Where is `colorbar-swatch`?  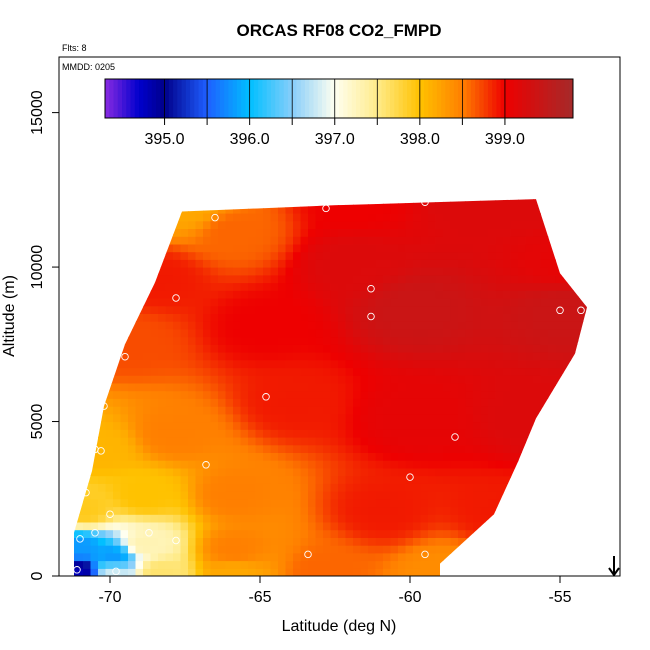 colorbar-swatch is located at coordinates (562, 98).